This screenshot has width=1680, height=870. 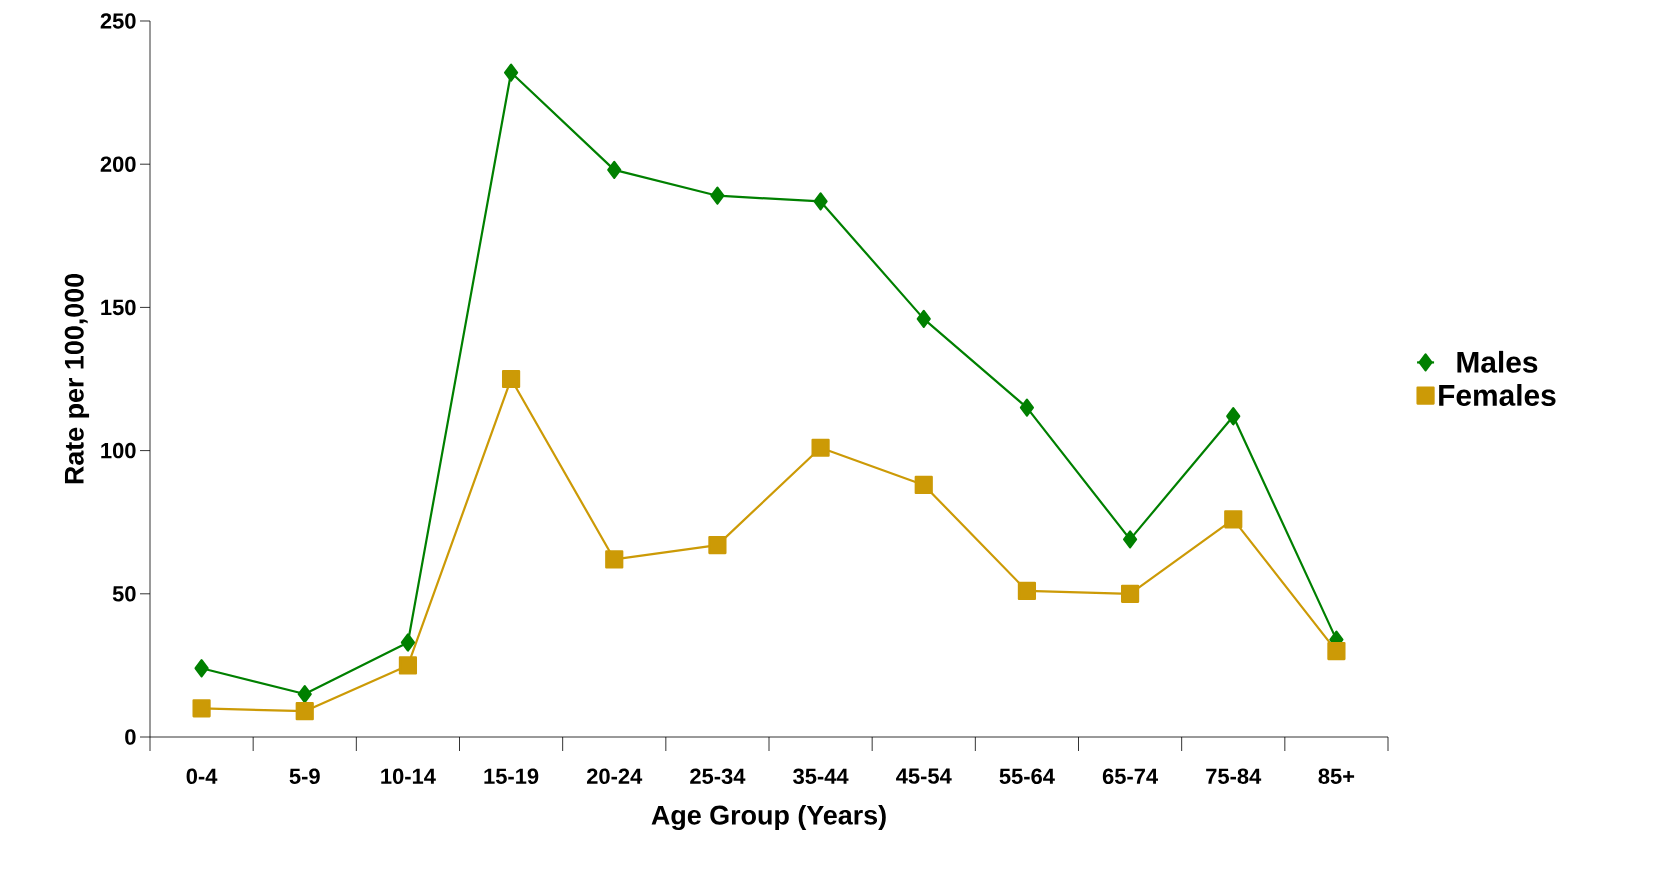 I want to click on x-tick-label: 10-14, so click(x=408, y=776).